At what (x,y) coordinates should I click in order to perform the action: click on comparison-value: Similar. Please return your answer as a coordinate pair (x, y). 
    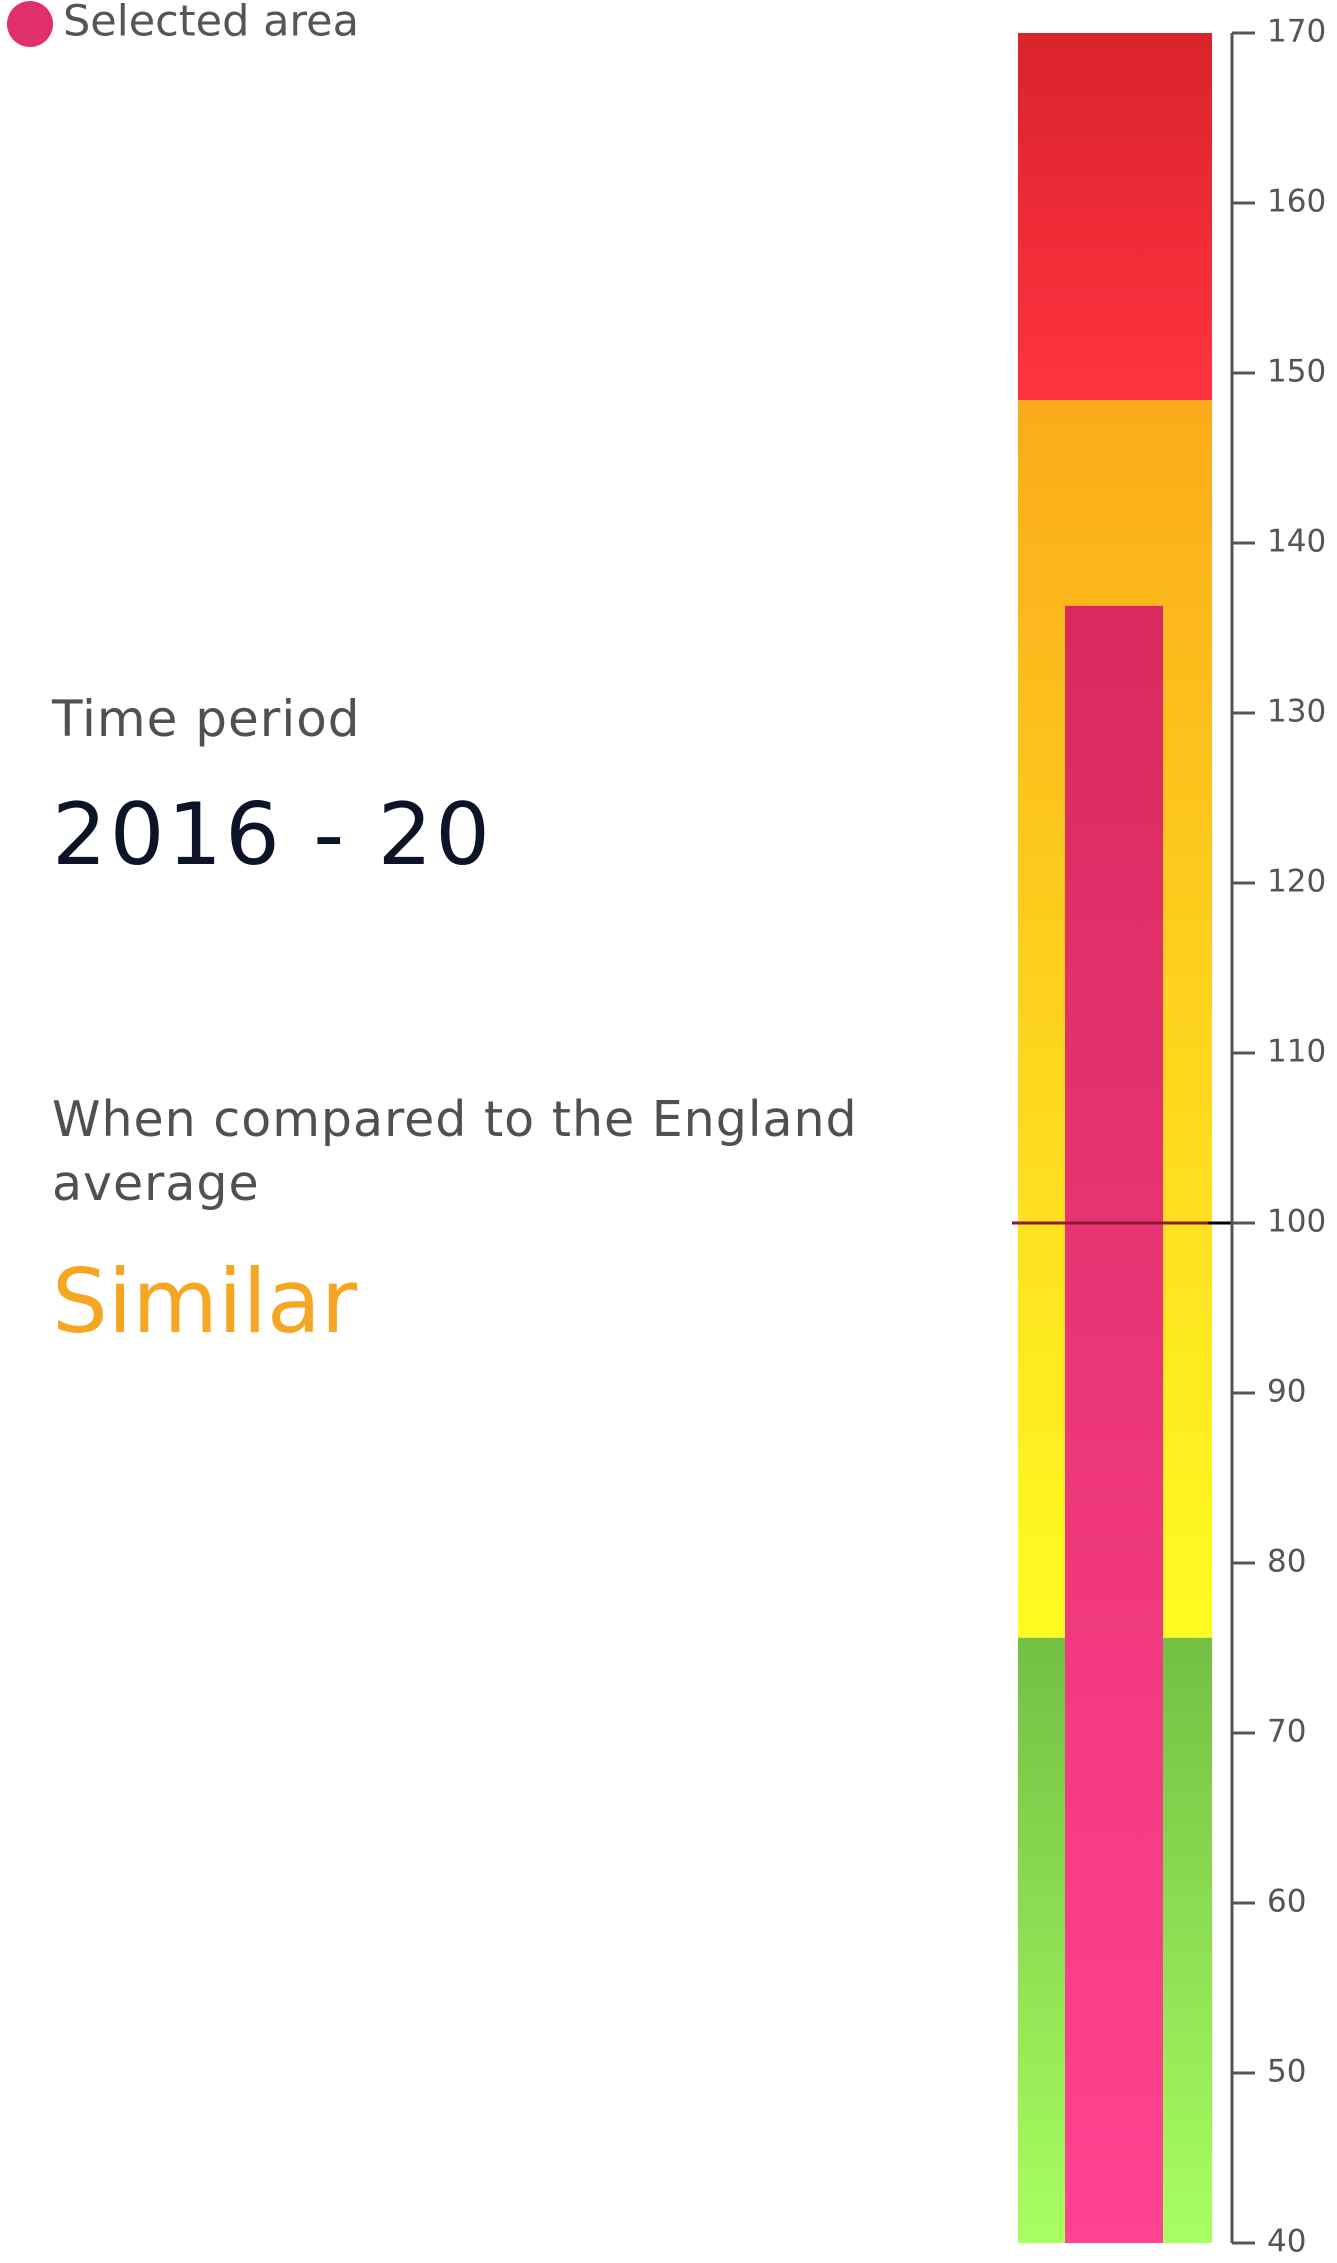
    Looking at the image, I should click on (205, 1301).